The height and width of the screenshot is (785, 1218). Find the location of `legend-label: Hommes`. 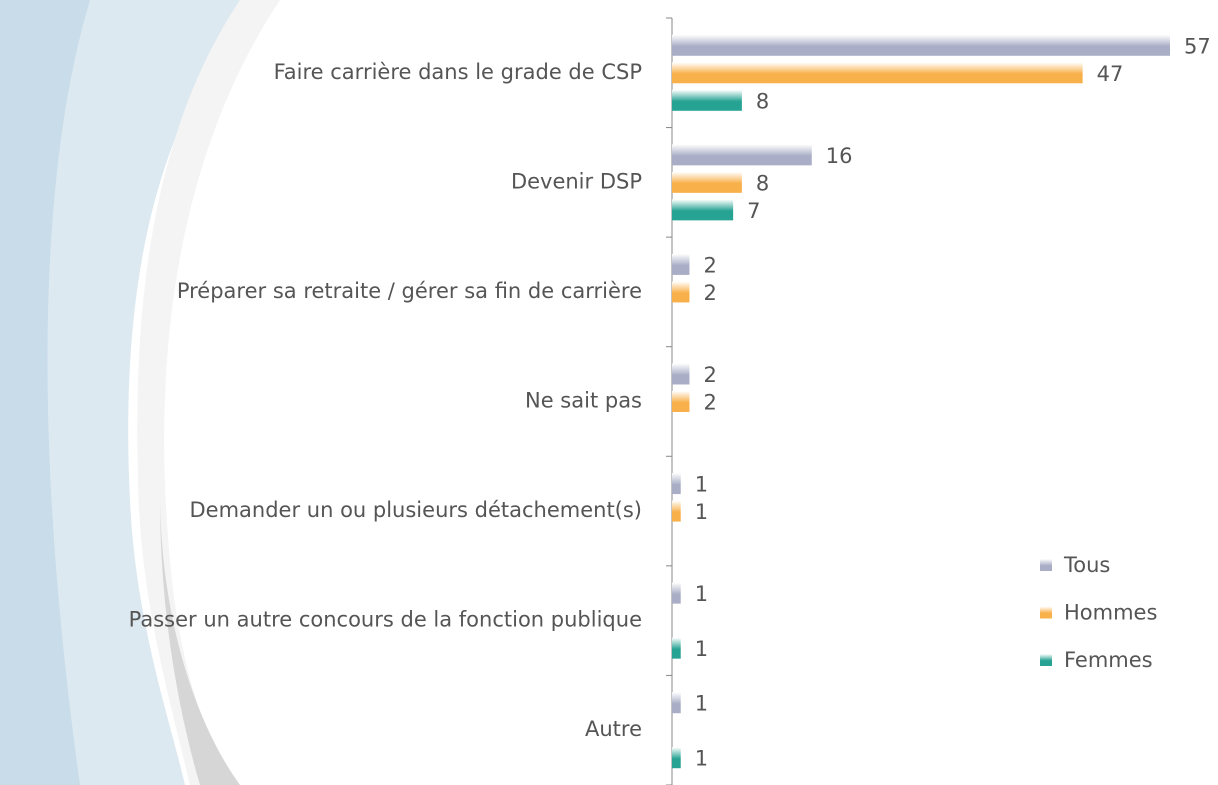

legend-label: Hommes is located at coordinates (1110, 613).